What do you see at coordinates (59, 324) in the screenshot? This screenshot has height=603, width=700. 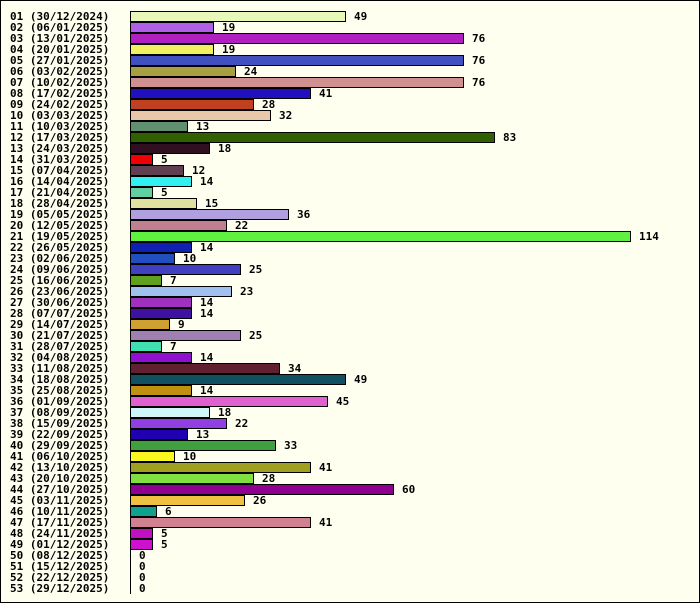 I see `category-label: 29 (14/07/2025)` at bounding box center [59, 324].